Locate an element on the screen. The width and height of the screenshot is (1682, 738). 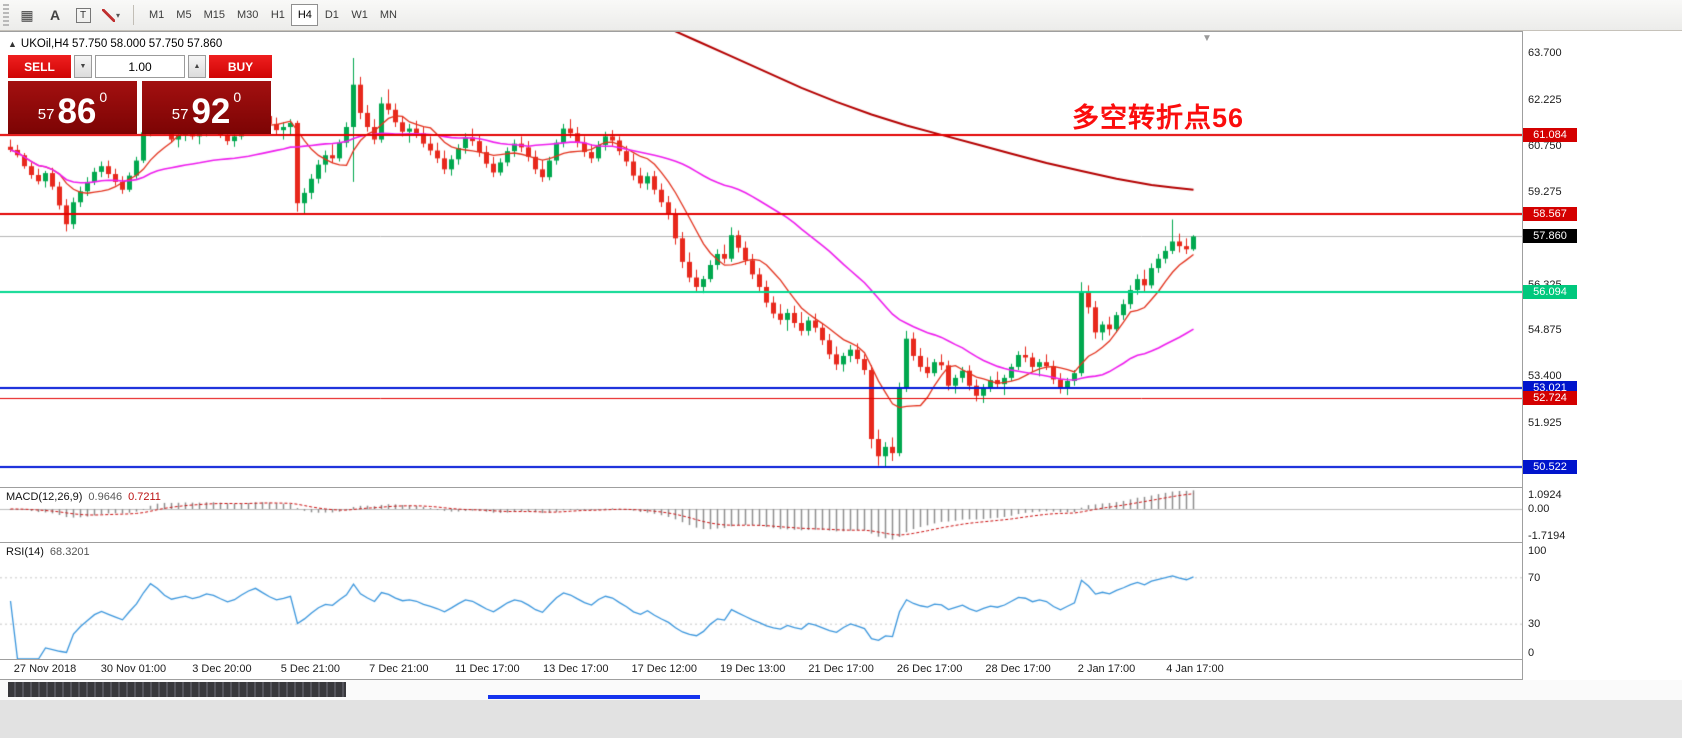
buy-price-integer: 57 is located at coordinates (180, 114).